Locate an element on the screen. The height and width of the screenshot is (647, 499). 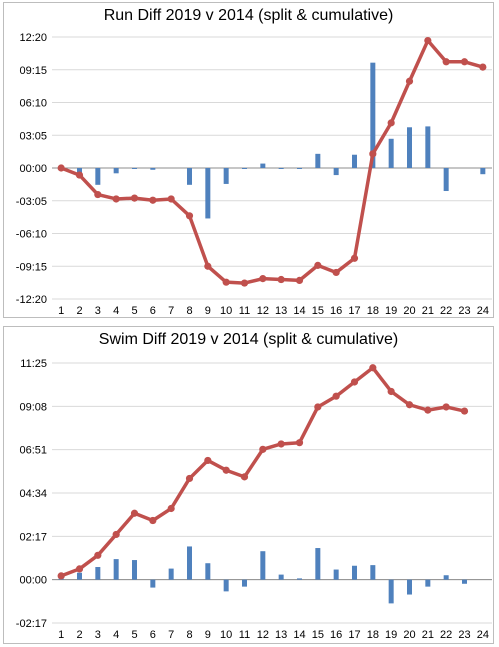
y-tick-label: 09:15 is located at coordinates (33, 71).